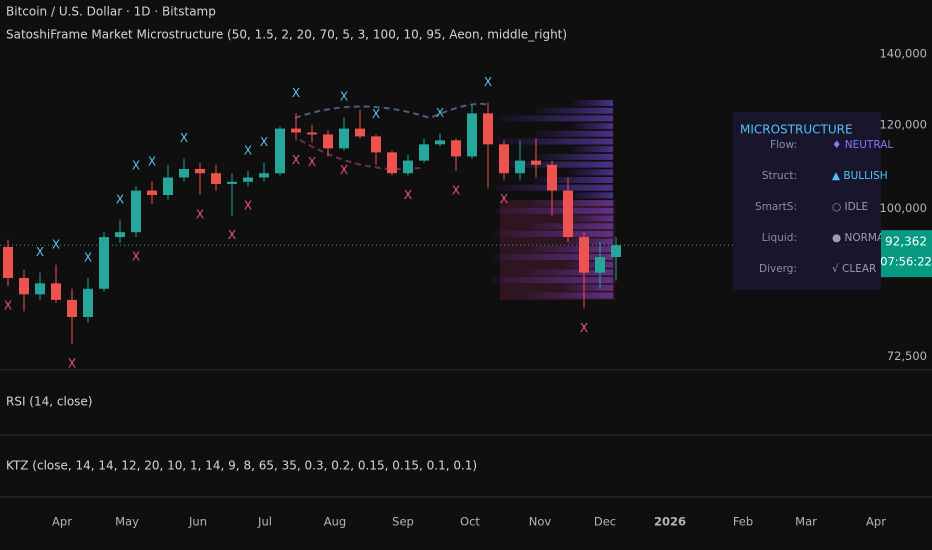  I want to click on panel-label: Struct:, so click(779, 176).